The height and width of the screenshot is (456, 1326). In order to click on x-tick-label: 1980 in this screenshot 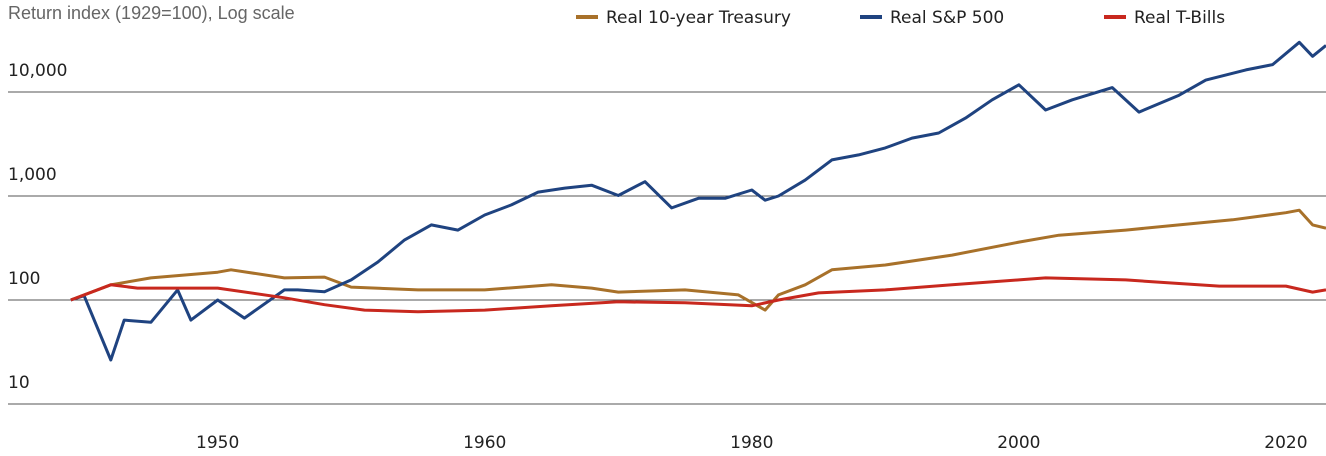, I will do `click(751, 443)`.